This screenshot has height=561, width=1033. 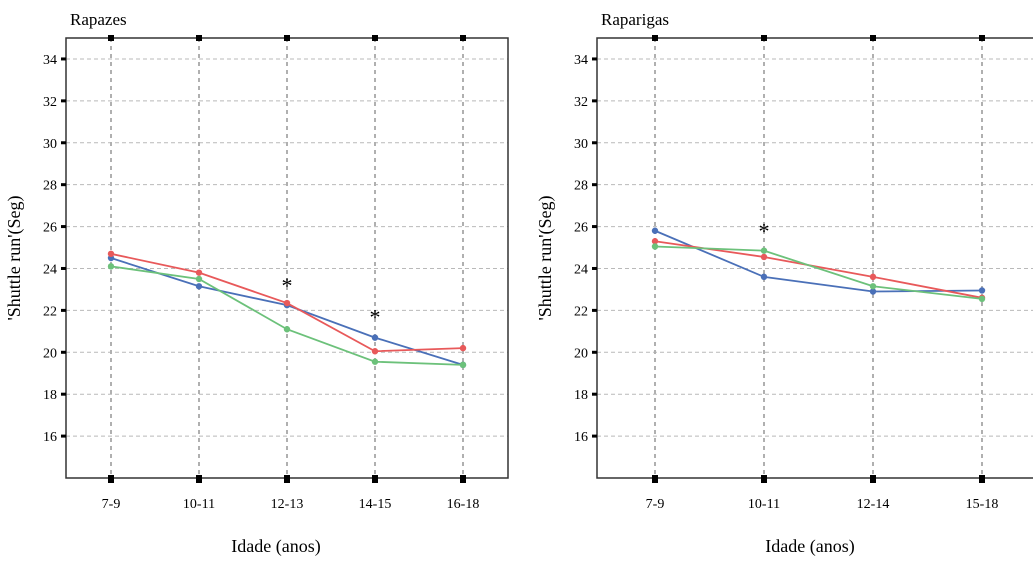 What do you see at coordinates (375, 504) in the screenshot?
I see `x-tick-label: 14-15` at bounding box center [375, 504].